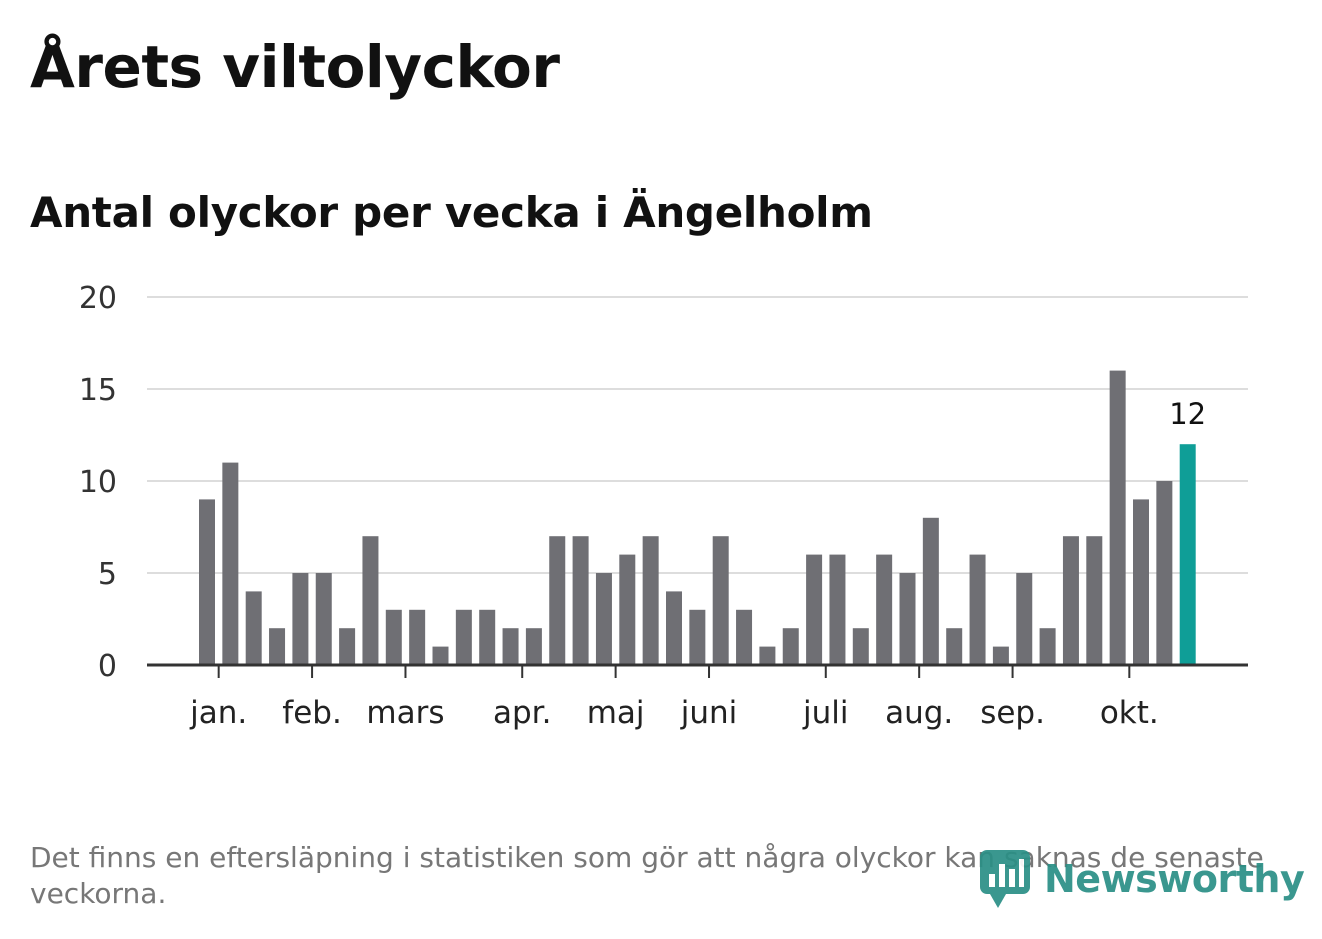 Image resolution: width=1322 pixels, height=939 pixels. Describe the element at coordinates (405, 713) in the screenshot. I see `x-tick-label: mars` at that location.